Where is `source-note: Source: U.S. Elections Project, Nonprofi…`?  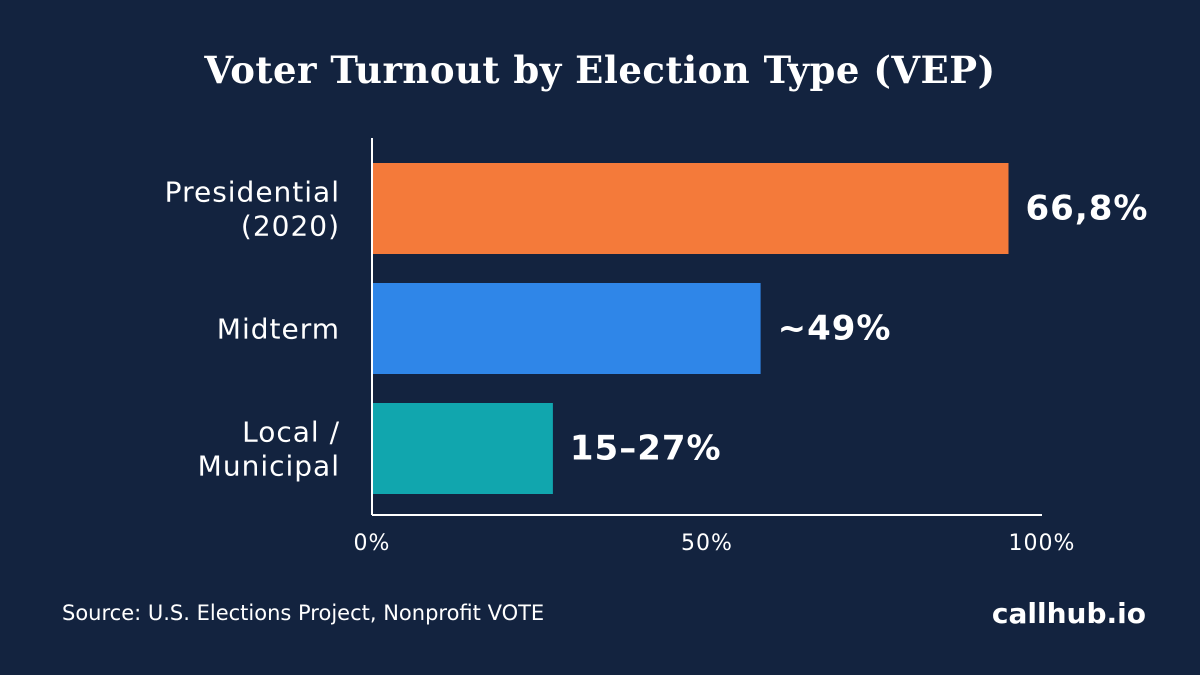
source-note: Source: U.S. Elections Project, Nonprofi… is located at coordinates (303, 613).